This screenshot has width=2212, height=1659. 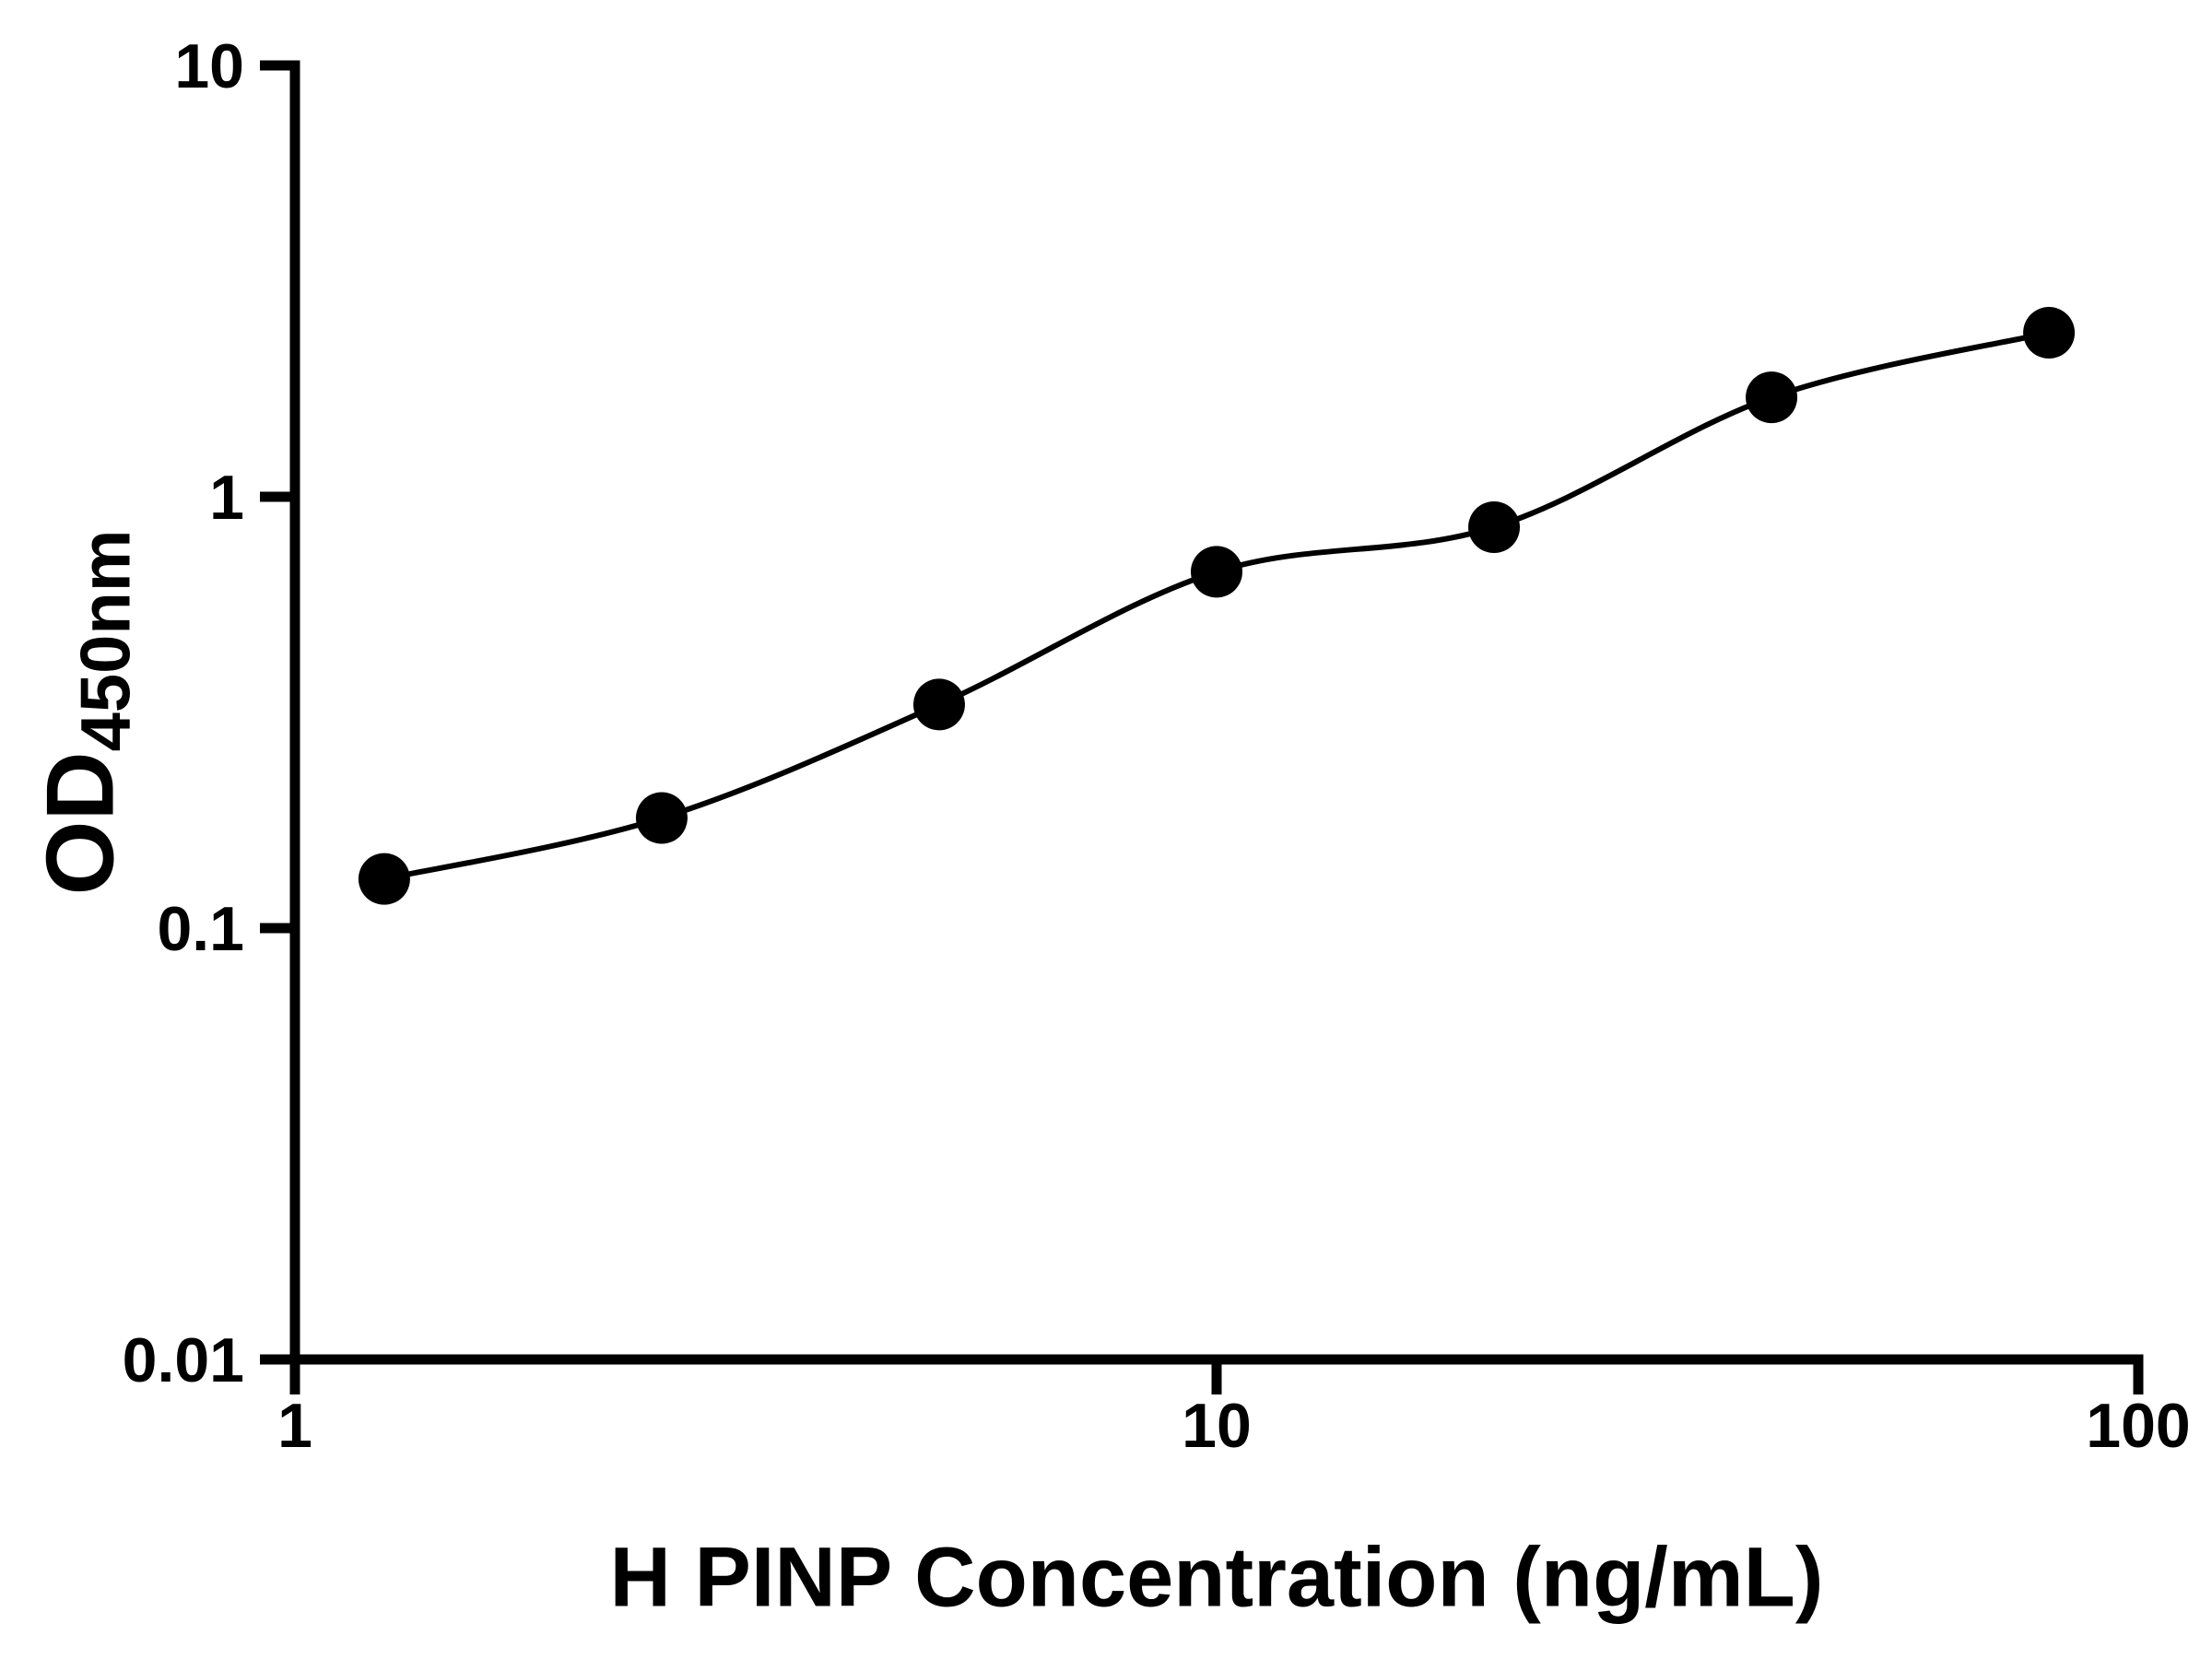 I want to click on y-tick-label: 0.1, so click(x=200, y=929).